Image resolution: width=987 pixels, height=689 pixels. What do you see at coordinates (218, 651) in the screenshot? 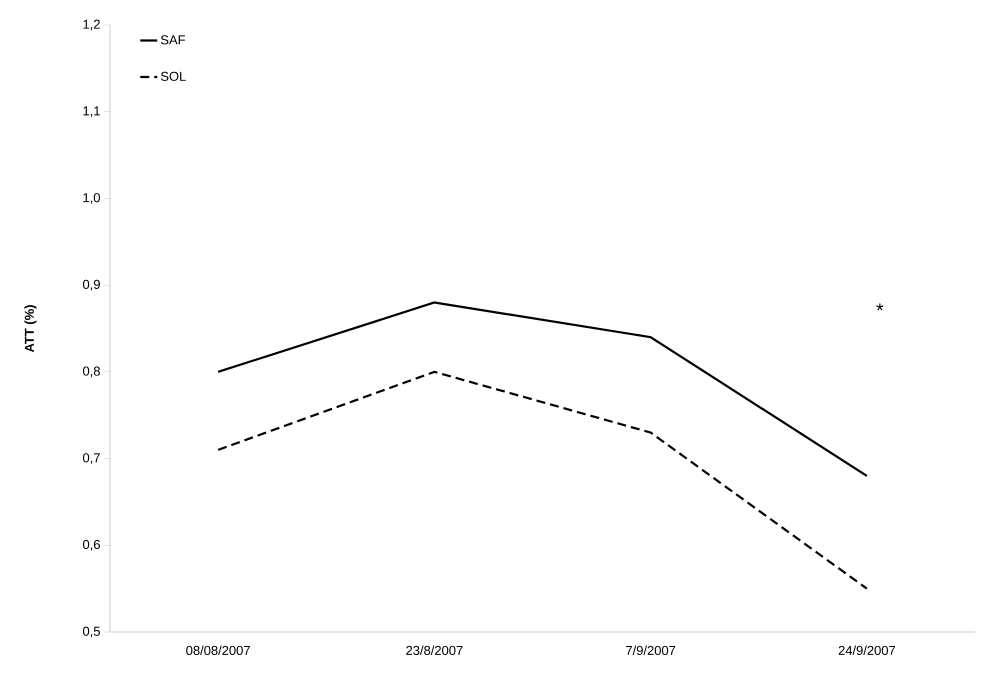
I see `x-tick-label: 08/08/2007` at bounding box center [218, 651].